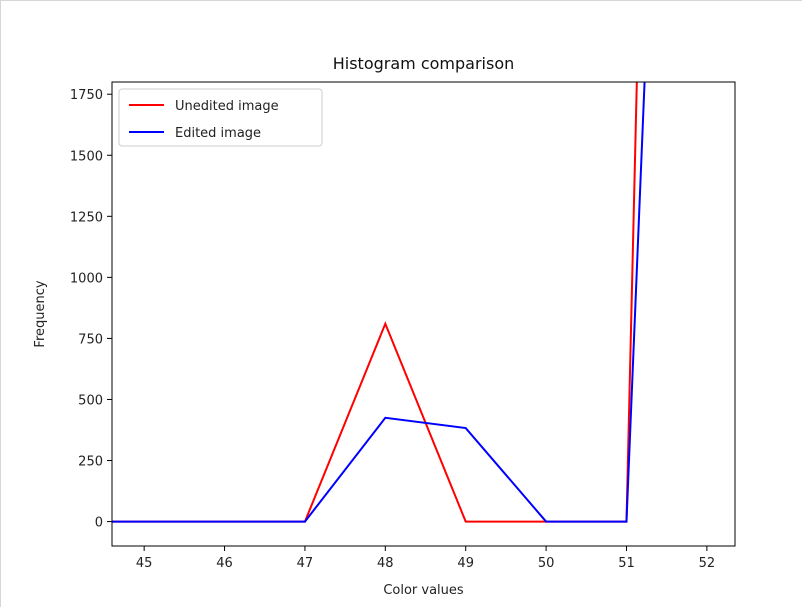  I want to click on x-tick-label: 50, so click(546, 563).